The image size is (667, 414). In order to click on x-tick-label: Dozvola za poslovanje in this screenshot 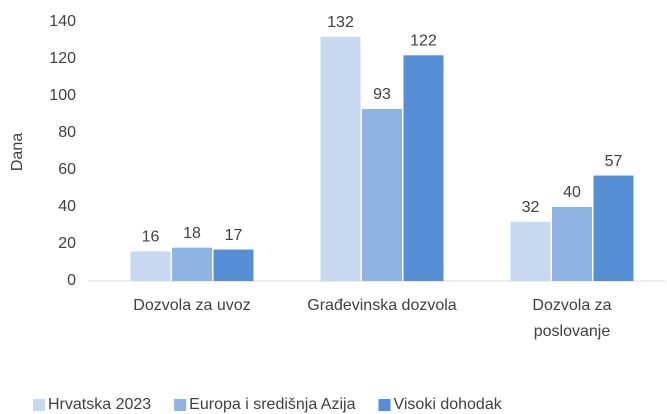, I will do `click(571, 318)`.